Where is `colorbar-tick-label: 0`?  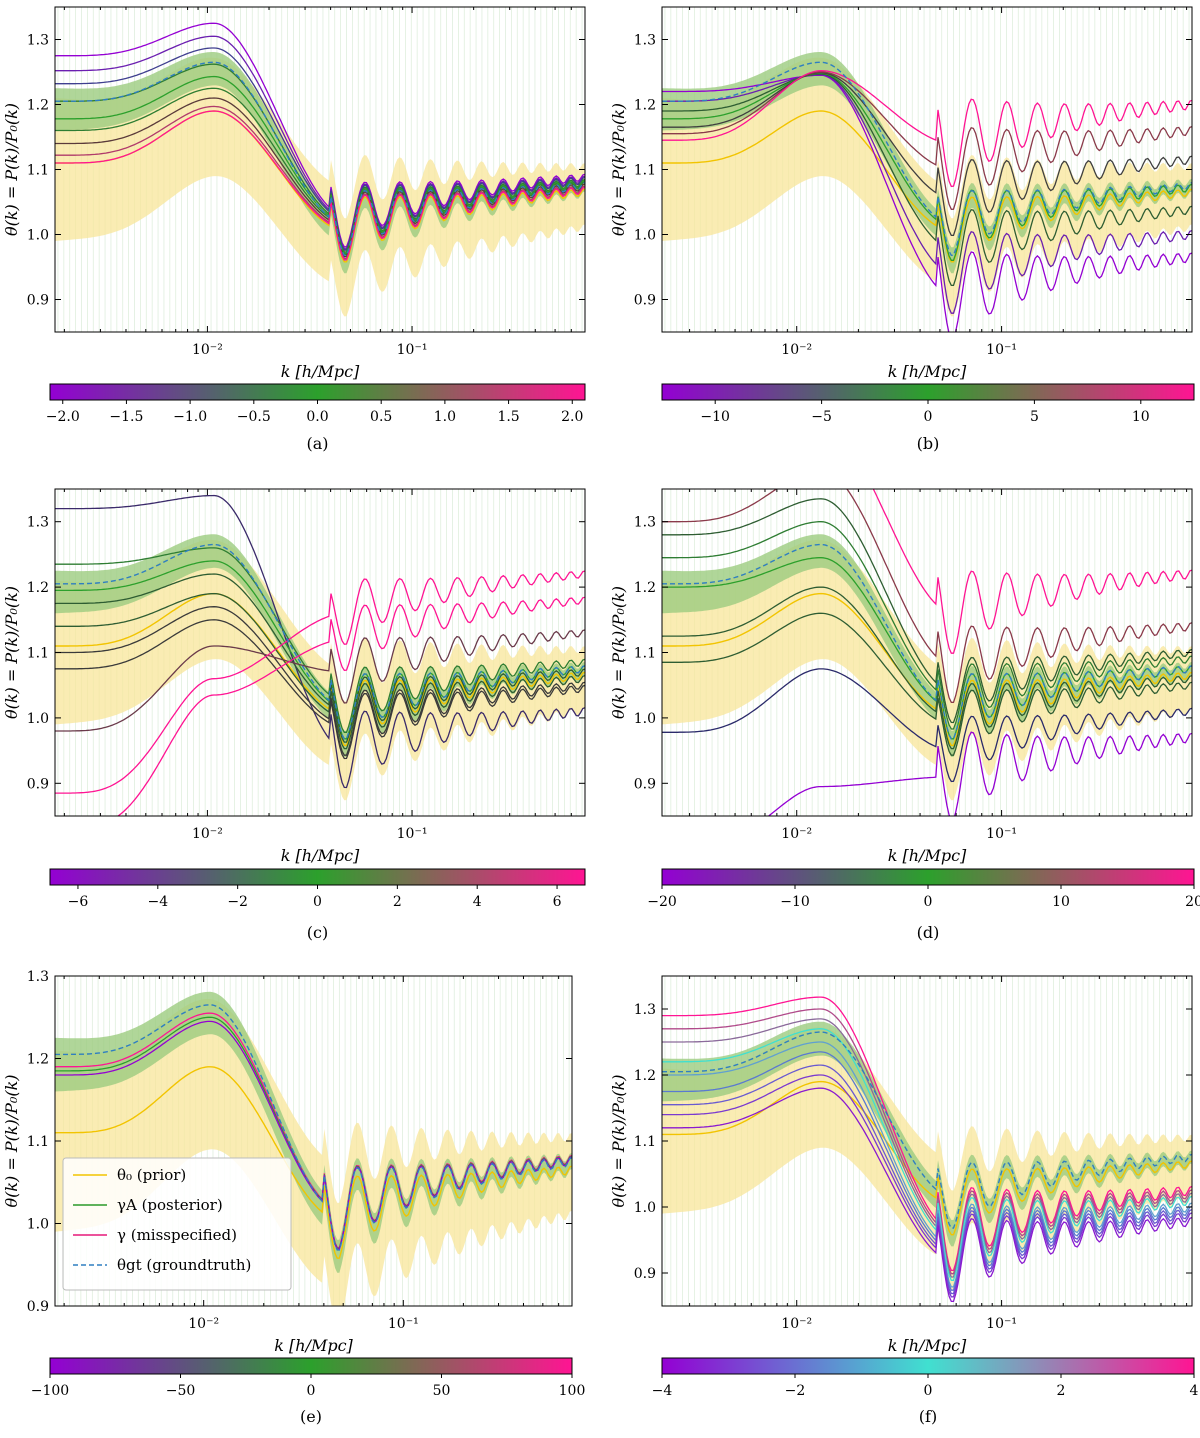 colorbar-tick-label: 0 is located at coordinates (317, 902).